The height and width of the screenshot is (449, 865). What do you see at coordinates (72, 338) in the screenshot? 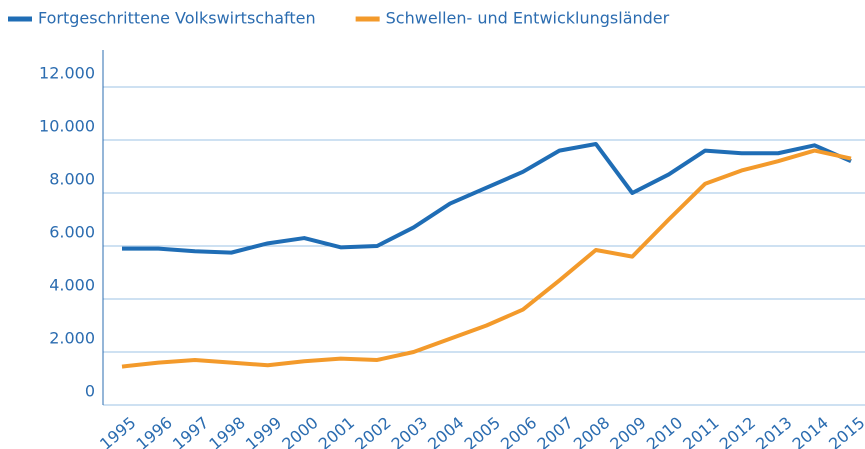
I see `y-tick-label: 2.000` at bounding box center [72, 338].